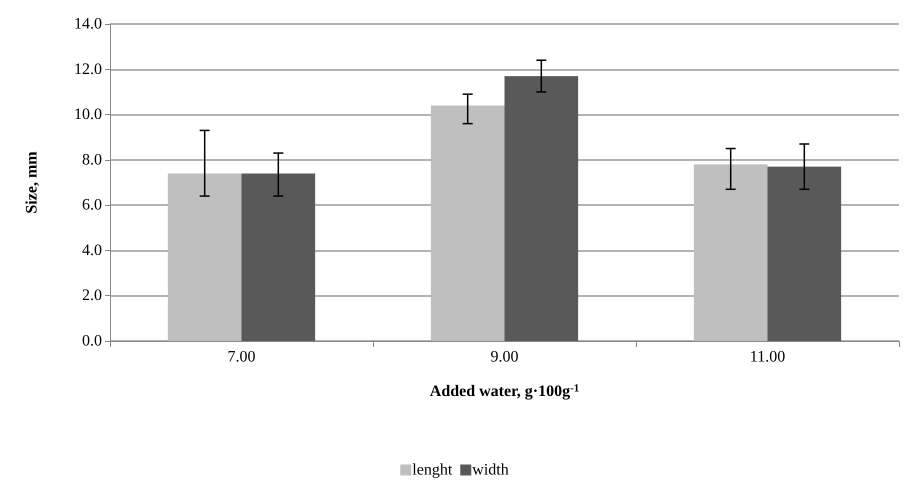 Image resolution: width=909 pixels, height=491 pixels. Describe the element at coordinates (92, 205) in the screenshot. I see `y-tick-label: 6.0` at that location.